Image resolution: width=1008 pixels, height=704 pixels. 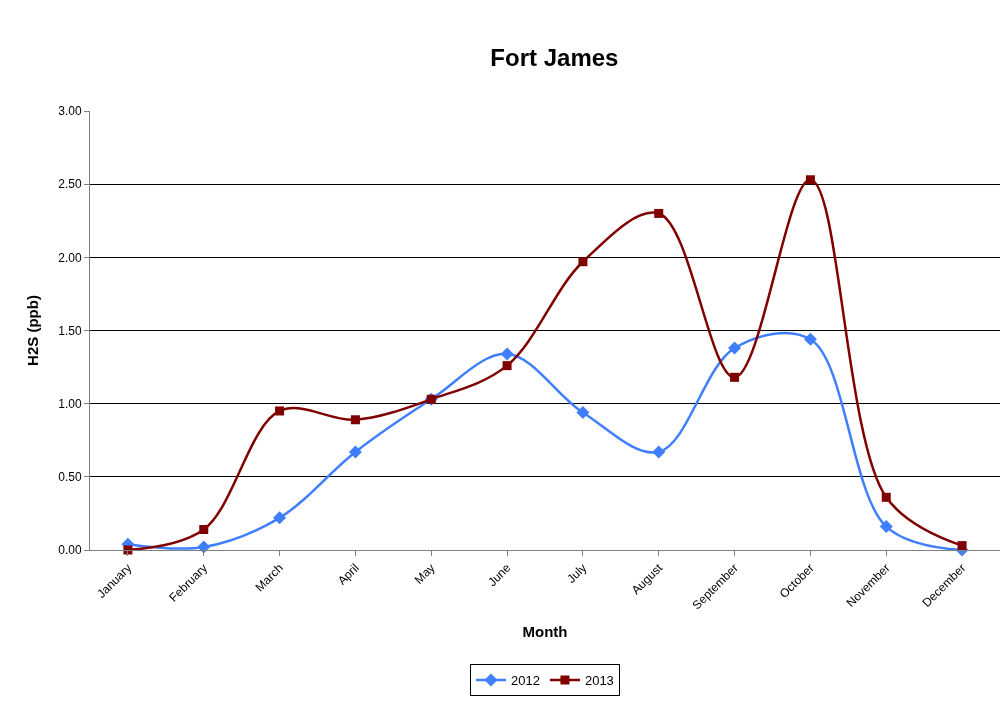 What do you see at coordinates (599, 681) in the screenshot?
I see `legend-label: 2013` at bounding box center [599, 681].